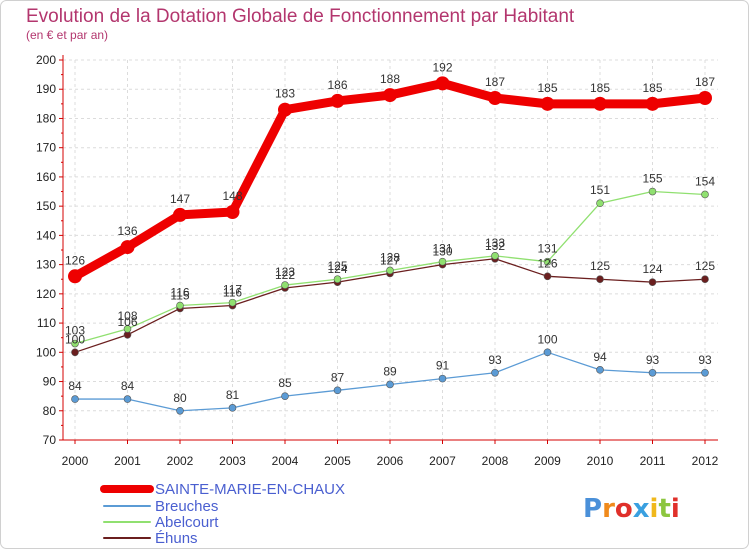  Describe the element at coordinates (186, 506) in the screenshot. I see `legend-label: Breuches` at that location.